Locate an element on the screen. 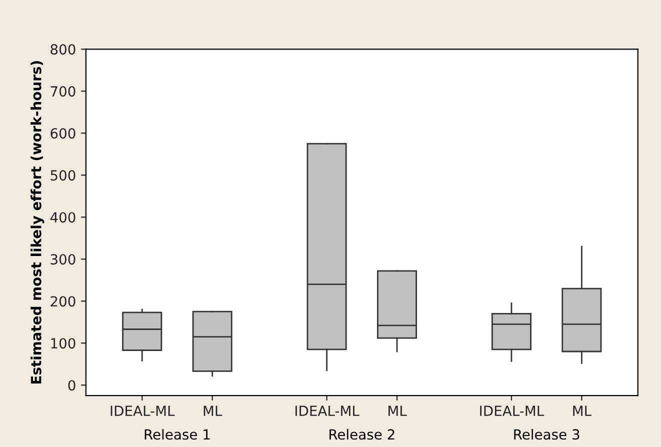 Image resolution: width=661 pixels, height=447 pixels. y-tick-label: 300 is located at coordinates (63, 259).